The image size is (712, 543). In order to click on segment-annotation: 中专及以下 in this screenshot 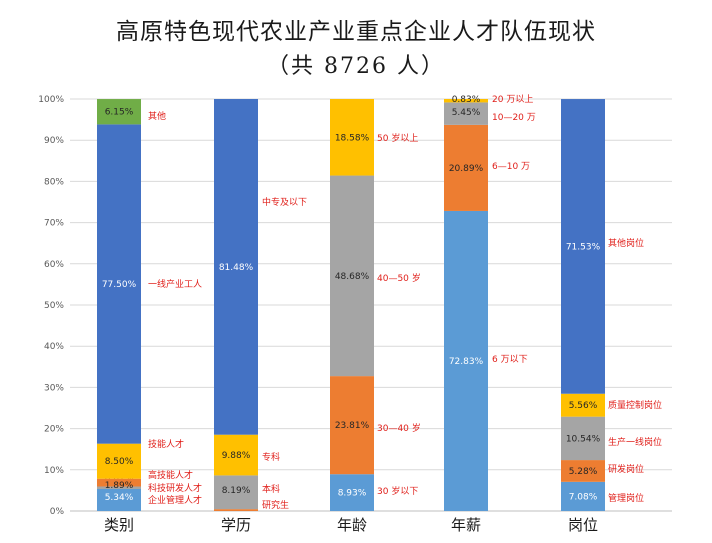, I will do `click(284, 202)`.